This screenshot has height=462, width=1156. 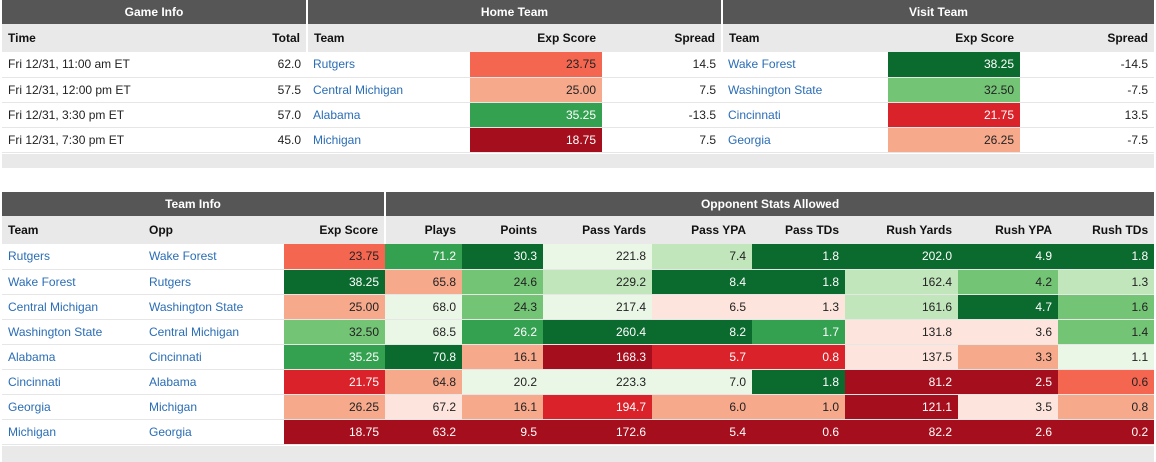 I want to click on team-link: Washington State, so click(x=72, y=332).